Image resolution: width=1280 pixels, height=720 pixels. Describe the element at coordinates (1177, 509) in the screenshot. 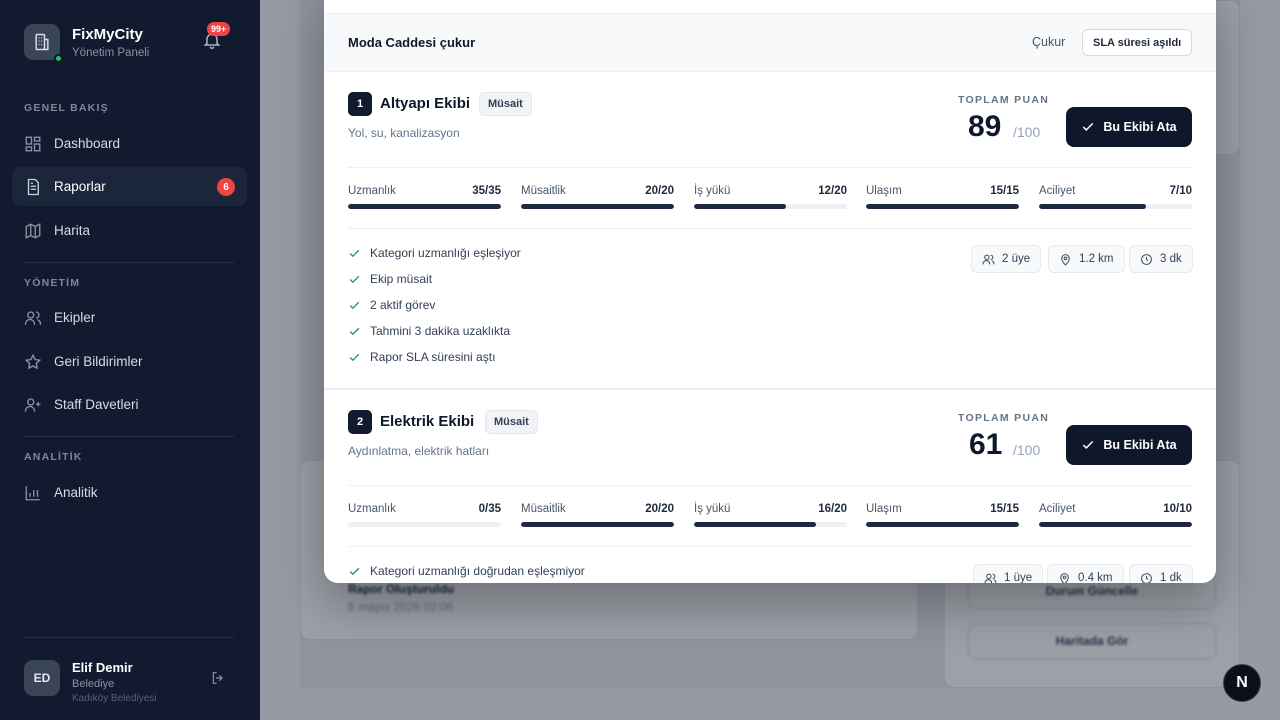

I see `metric-value: 10/10` at that location.